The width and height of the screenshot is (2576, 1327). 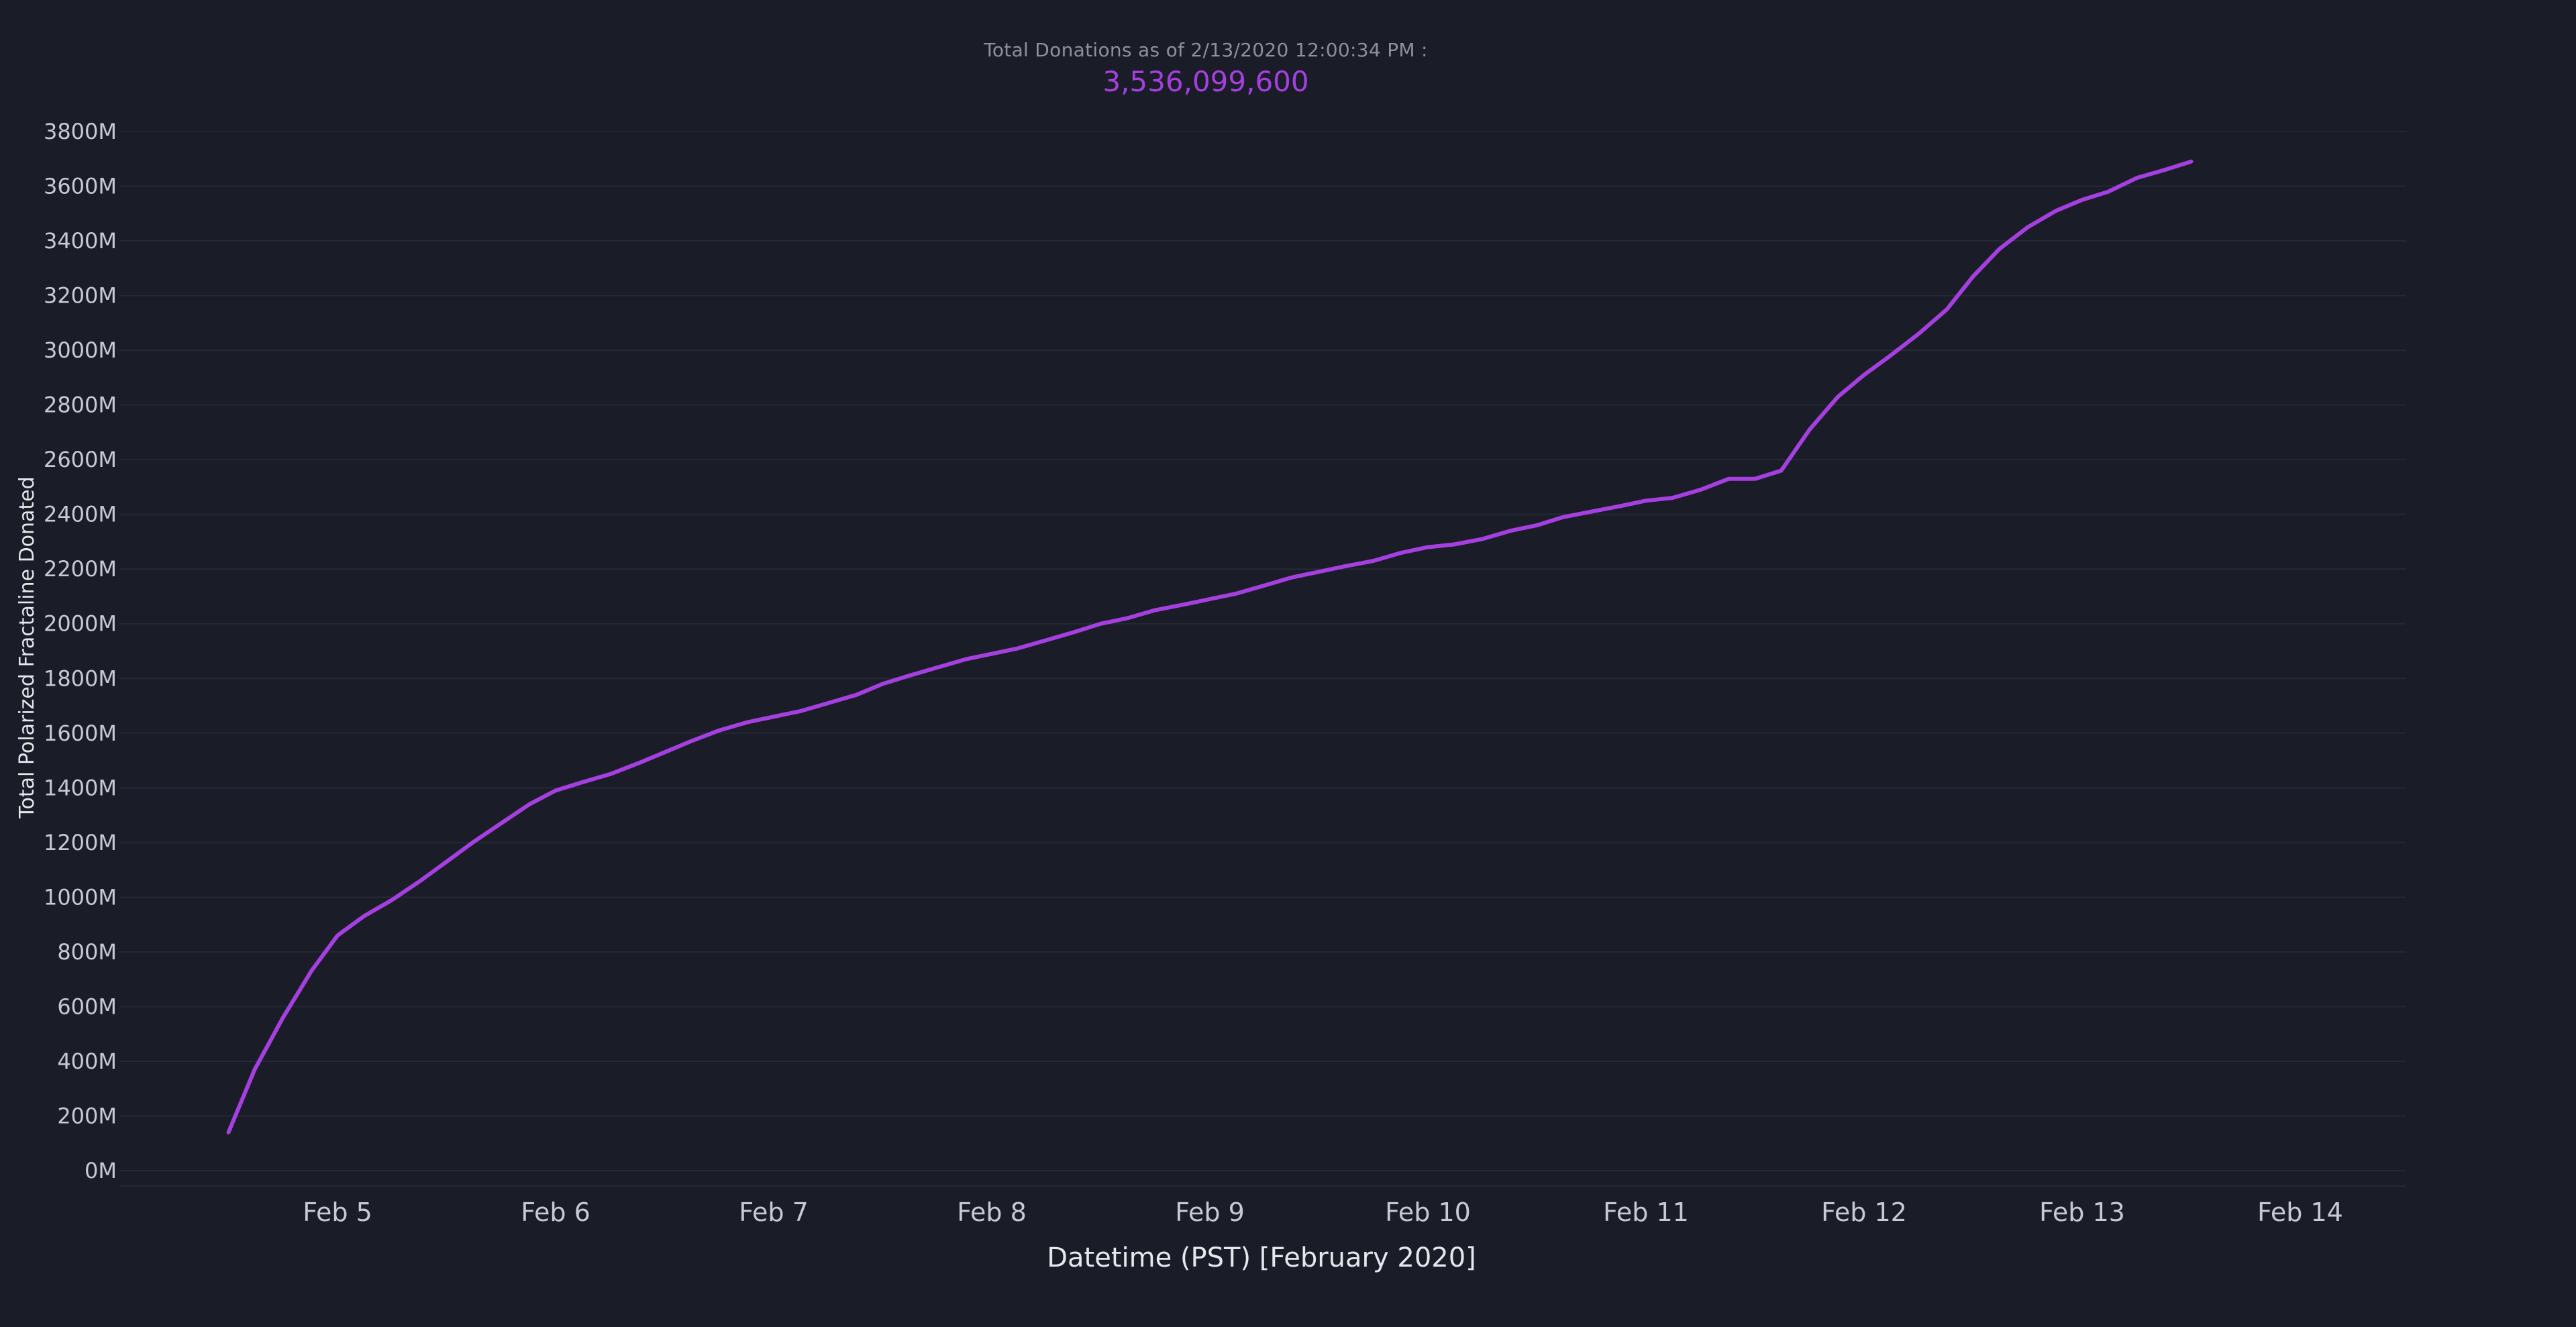 I want to click on y-tick-label: 1400M, so click(x=80, y=788).